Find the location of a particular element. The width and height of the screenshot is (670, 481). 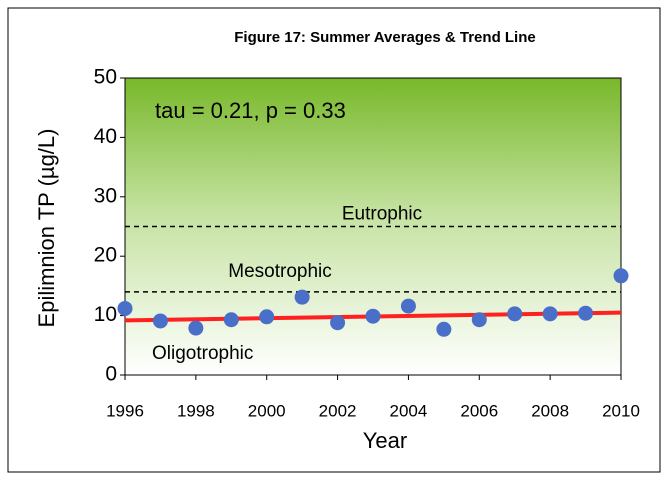

x-tick-label: 1998 is located at coordinates (196, 410).